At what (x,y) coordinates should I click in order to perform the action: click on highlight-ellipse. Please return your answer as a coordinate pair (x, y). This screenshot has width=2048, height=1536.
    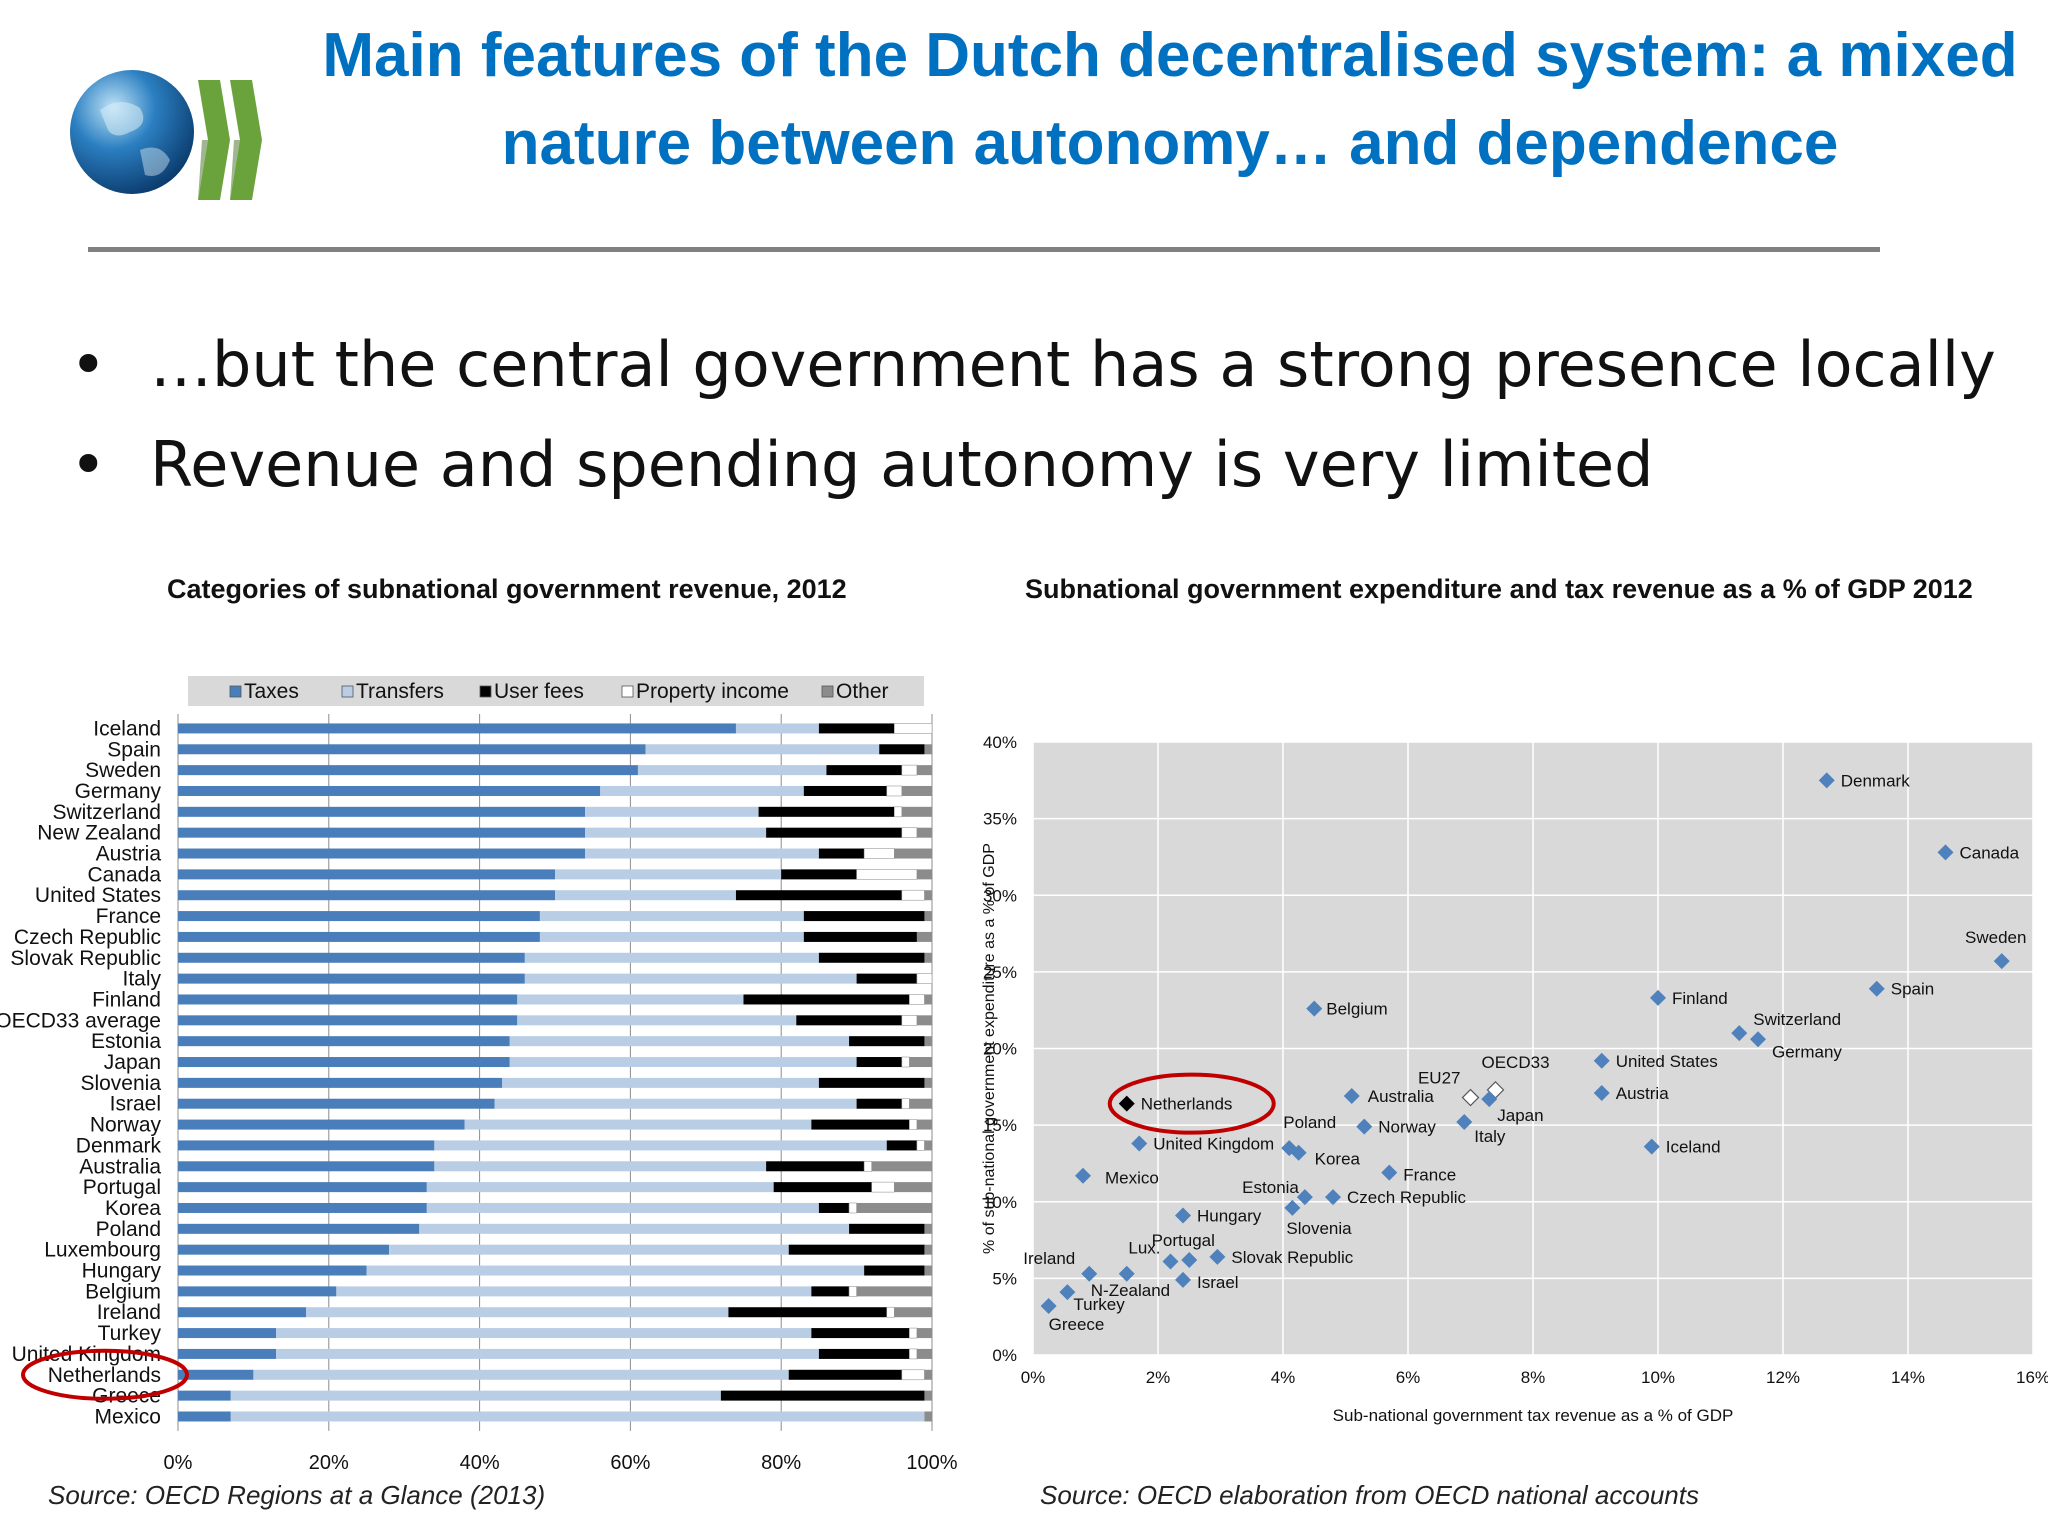
    Looking at the image, I should click on (105, 1374).